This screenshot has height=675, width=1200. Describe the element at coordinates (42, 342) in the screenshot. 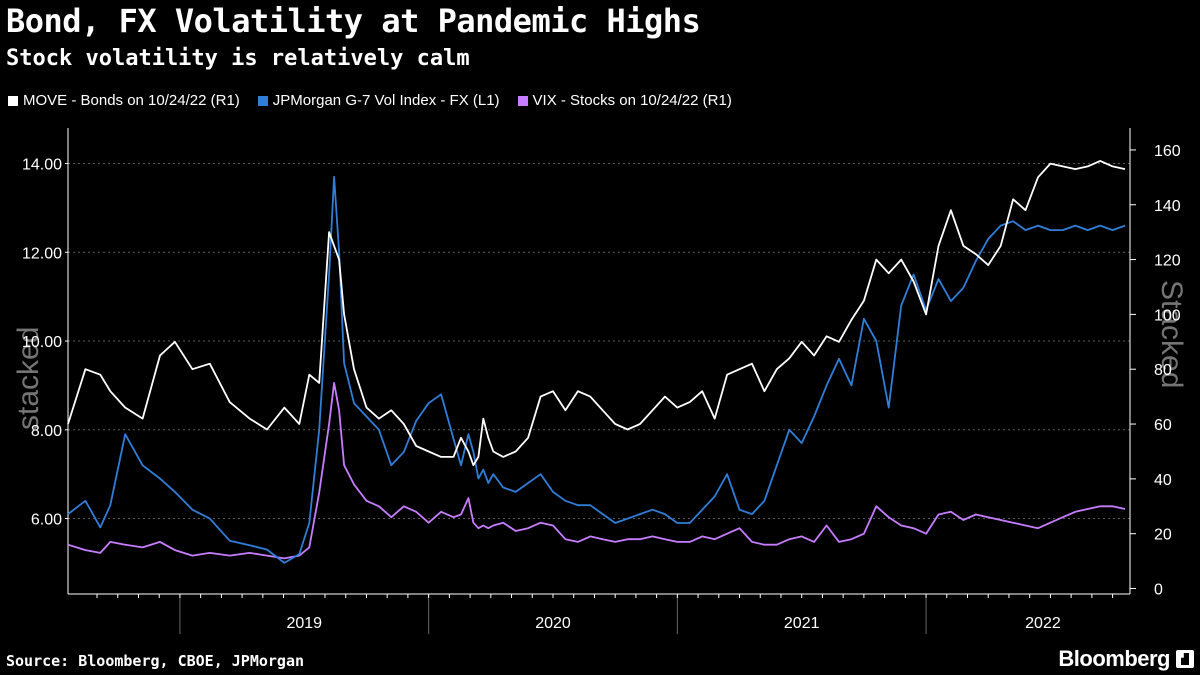

I see `left-tick-label: 10.00` at that location.